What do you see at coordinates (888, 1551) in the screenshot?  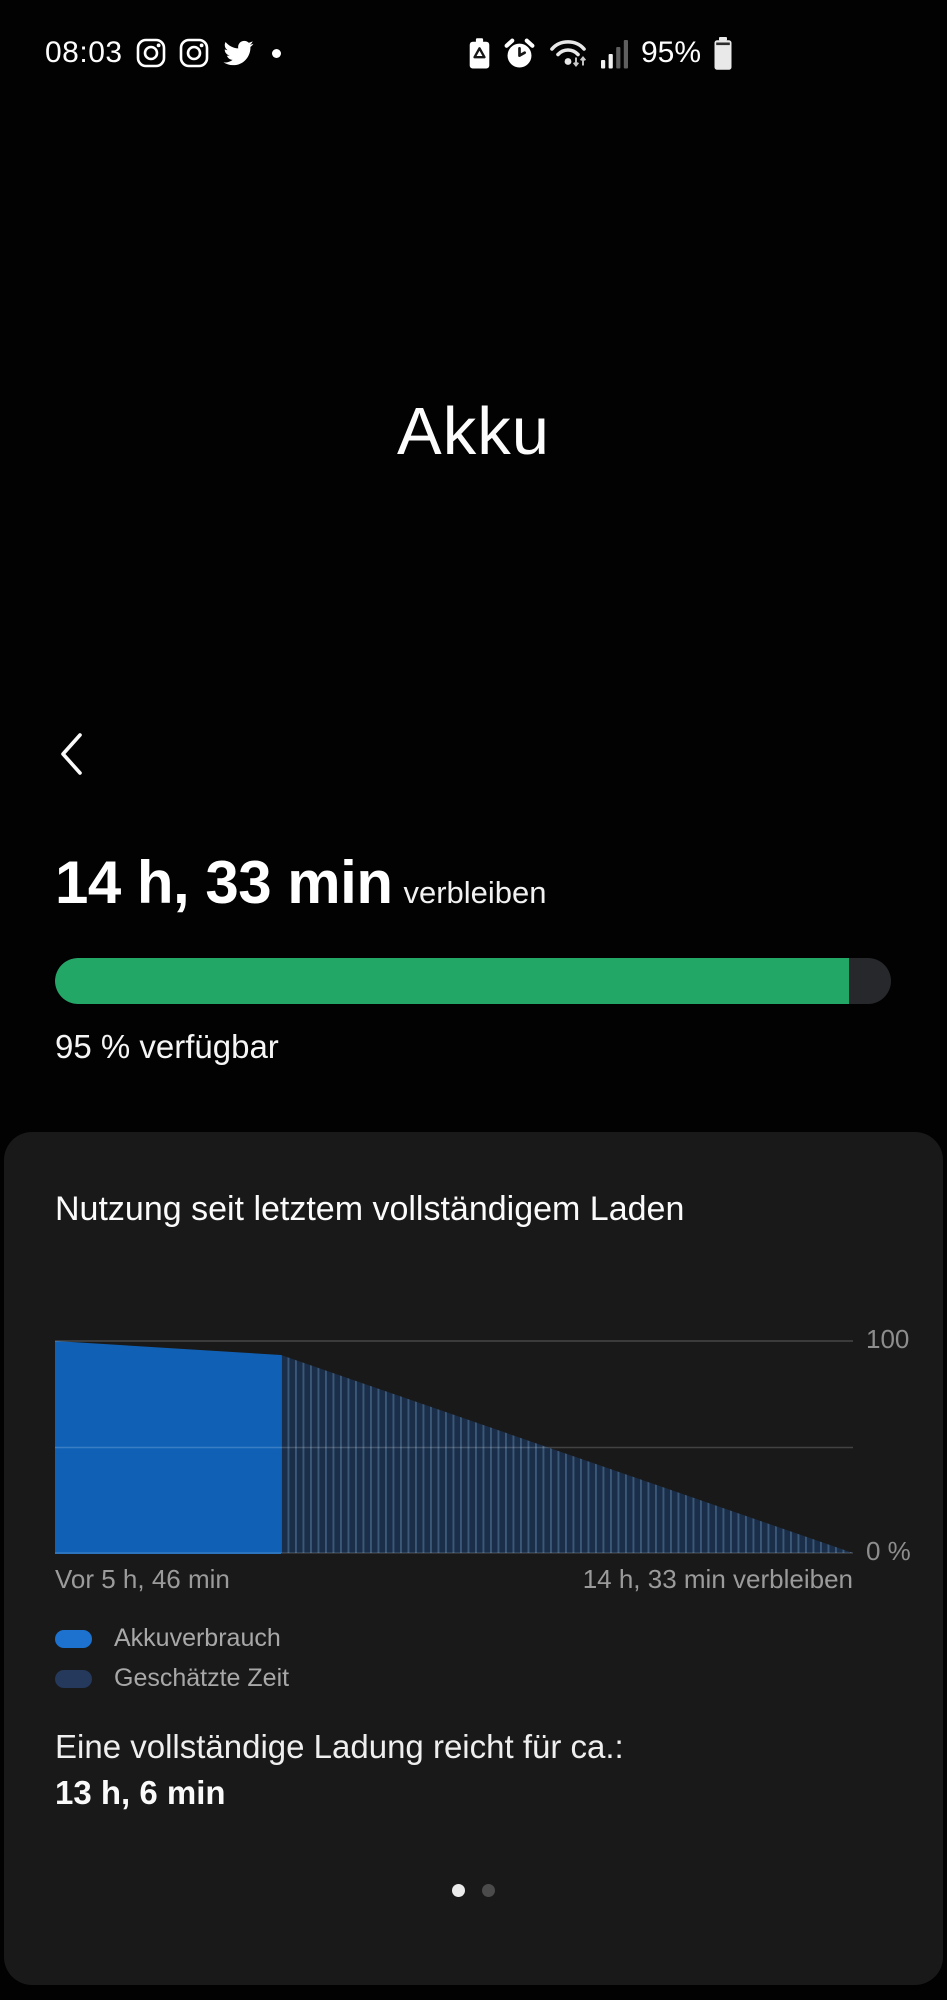 I see `y-axis-bottom-label: 0 %` at bounding box center [888, 1551].